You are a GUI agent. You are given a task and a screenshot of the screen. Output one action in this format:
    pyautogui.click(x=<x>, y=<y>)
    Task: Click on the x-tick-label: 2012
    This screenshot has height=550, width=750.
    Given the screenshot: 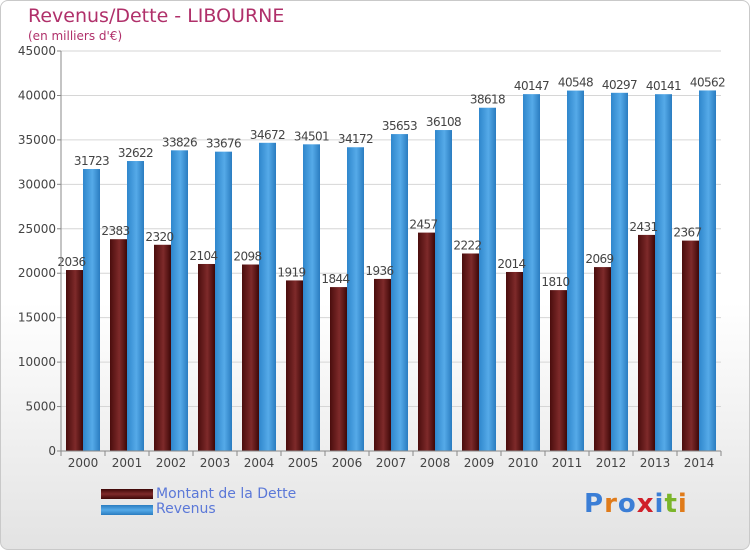 What is the action you would take?
    pyautogui.click(x=611, y=463)
    